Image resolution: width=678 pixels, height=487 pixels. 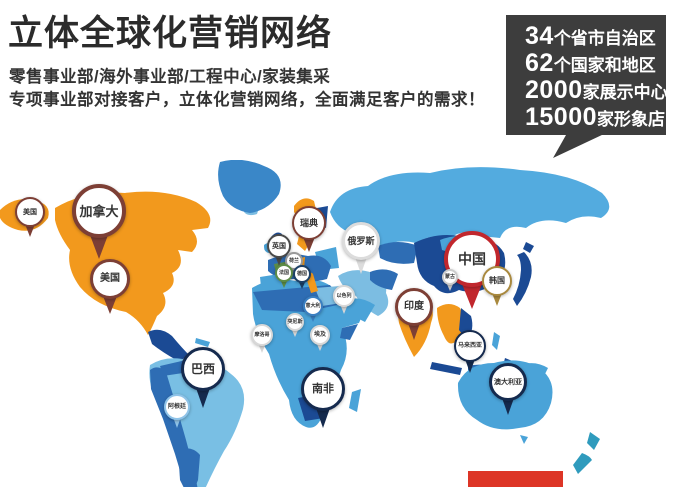 I want to click on stat-stores: 15000家形象店, so click(x=595, y=117).